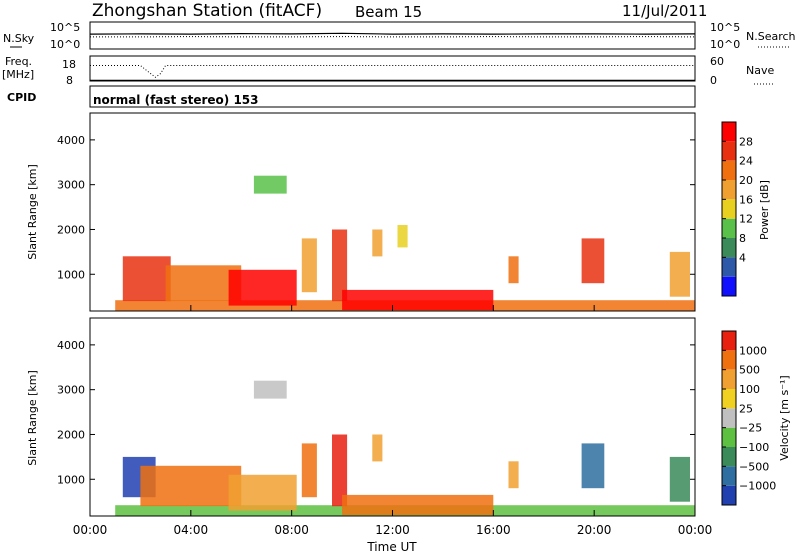 This screenshot has width=800, height=554. Describe the element at coordinates (207, 11) in the screenshot. I see `station-title: Zhongshan Station (fitACF)` at that location.